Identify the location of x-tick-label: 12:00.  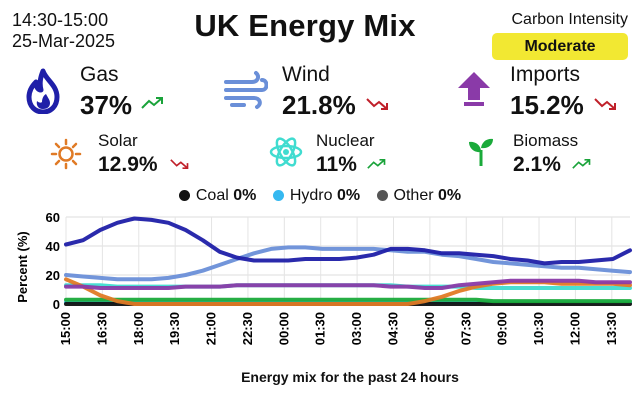
(574, 328).